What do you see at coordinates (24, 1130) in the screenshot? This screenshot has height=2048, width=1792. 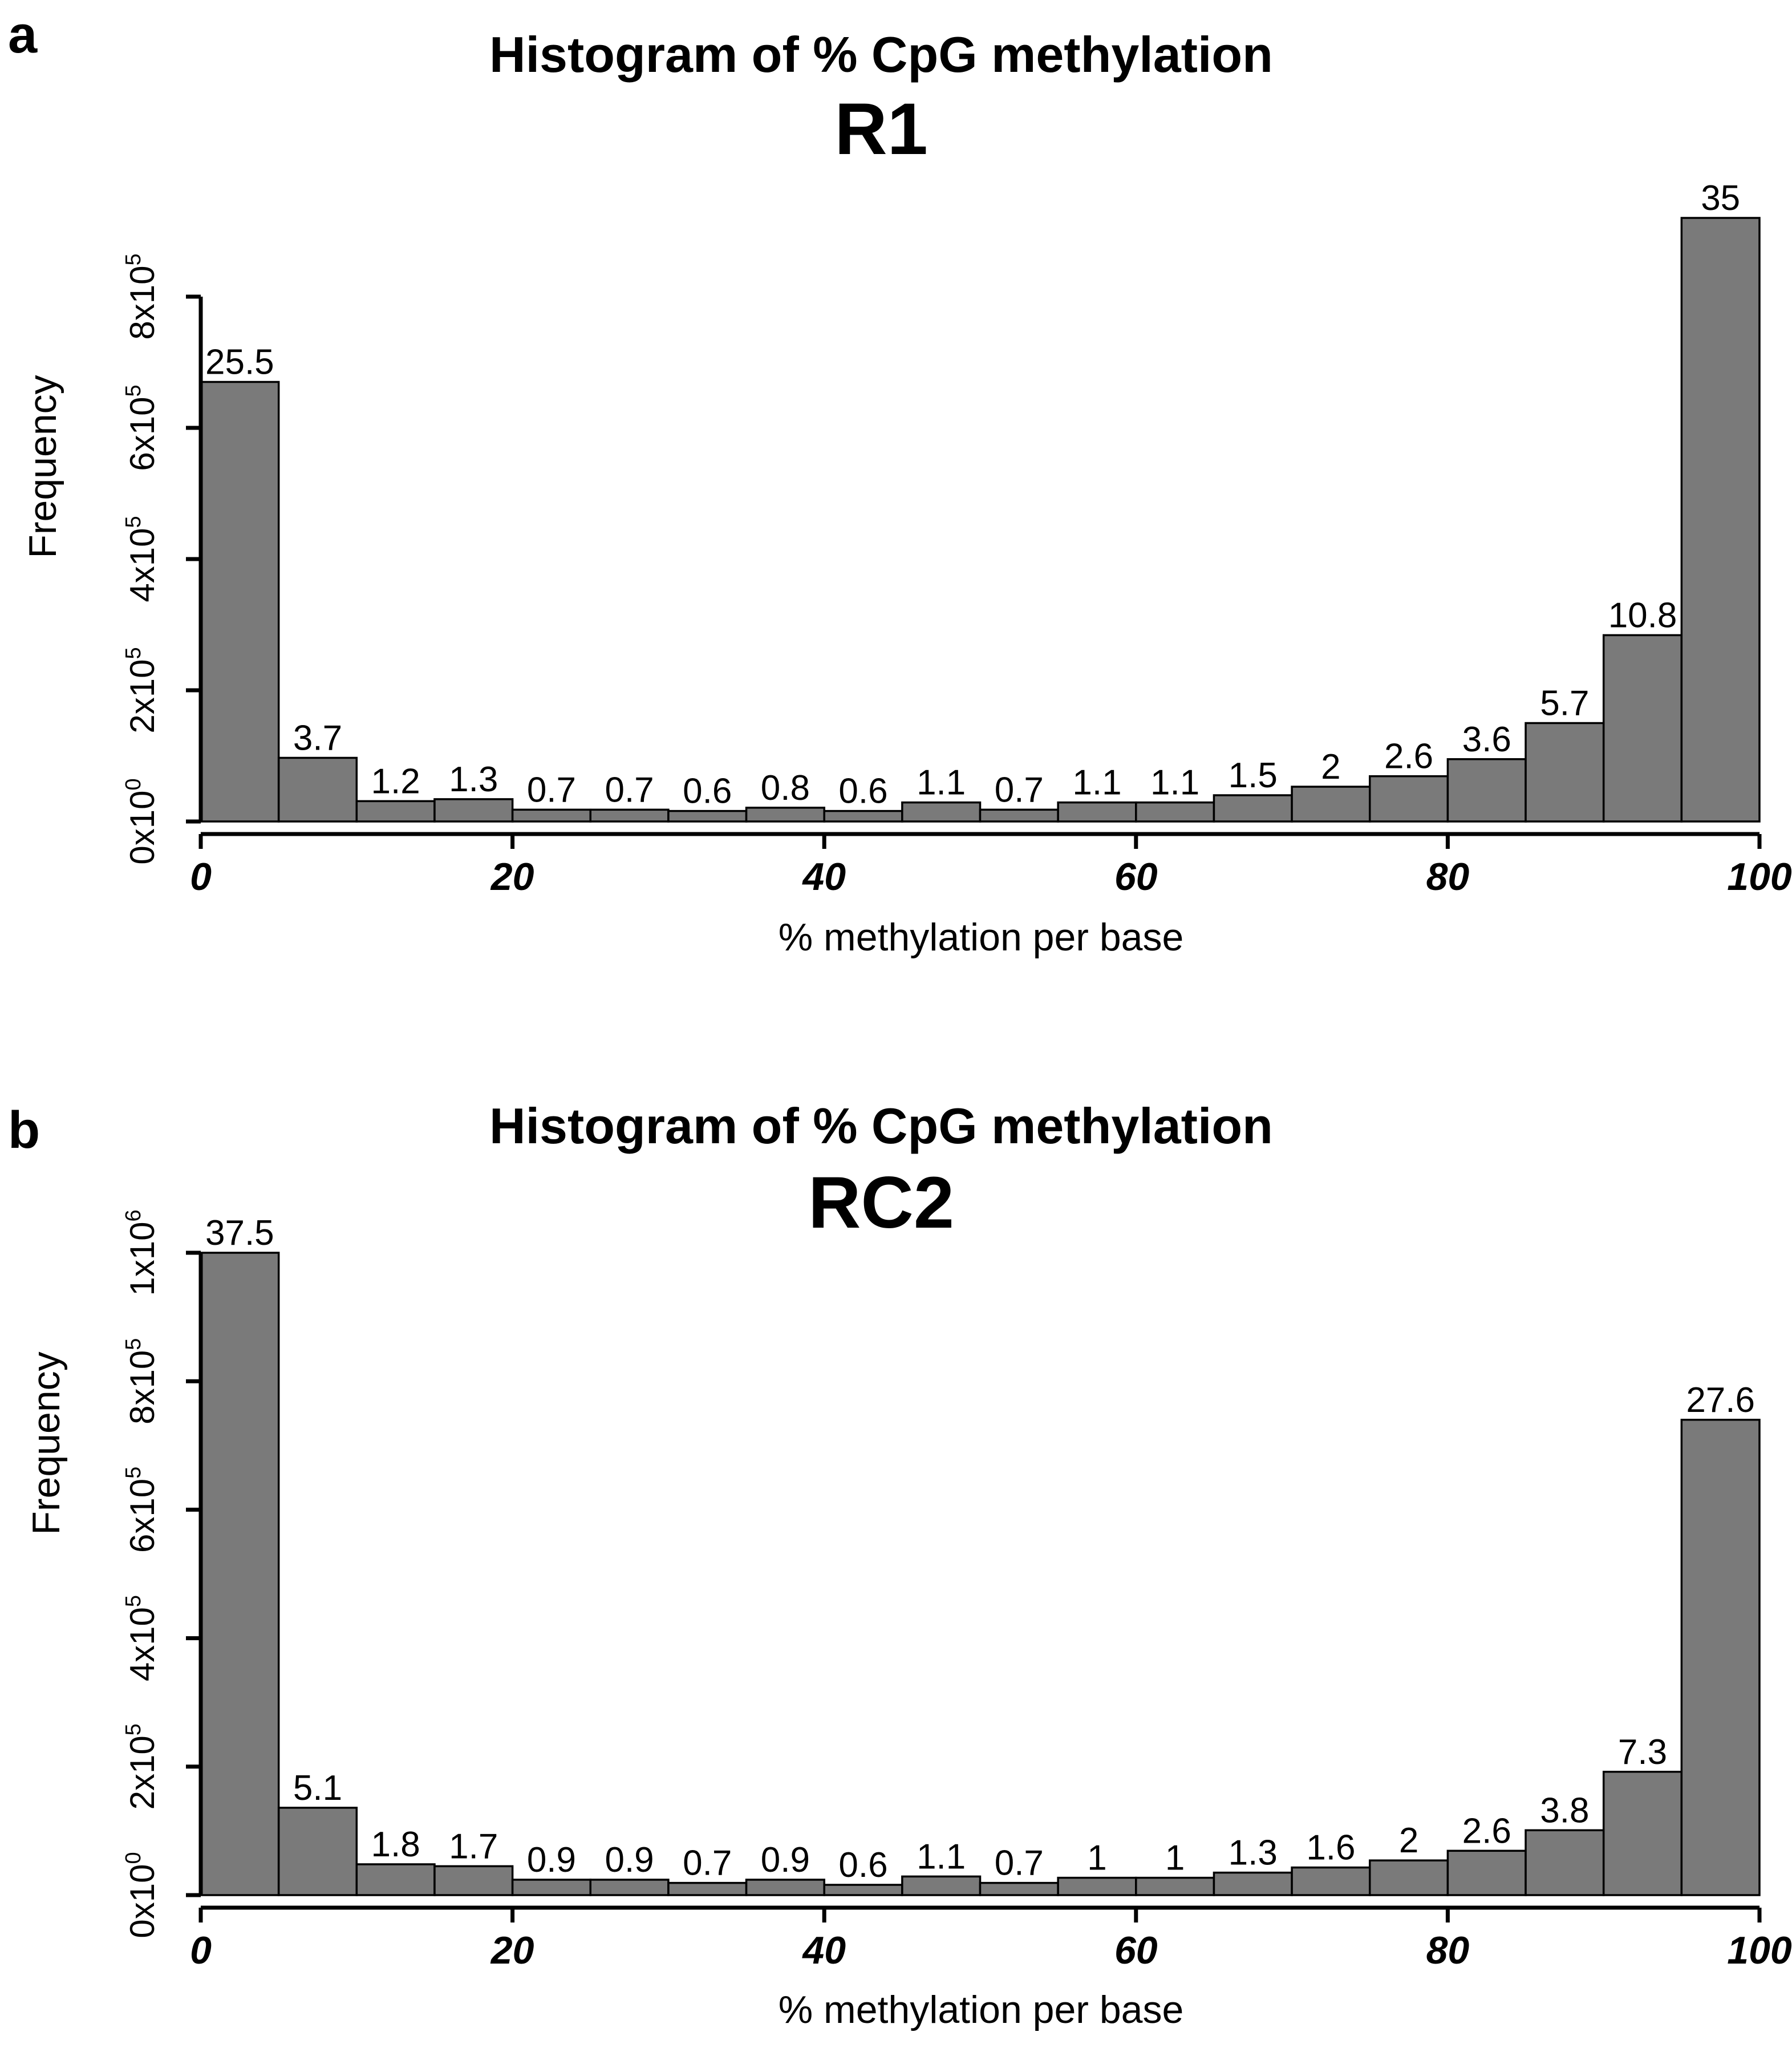 I see `panel-label: b` at bounding box center [24, 1130].